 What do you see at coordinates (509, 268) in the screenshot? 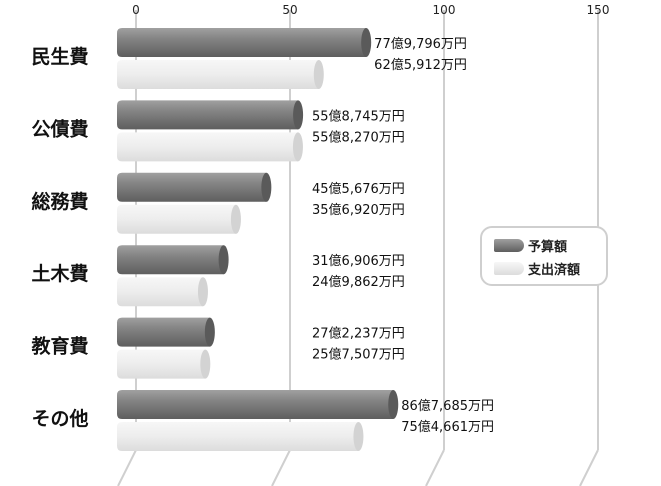
I see `legend-swatch-spent` at bounding box center [509, 268].